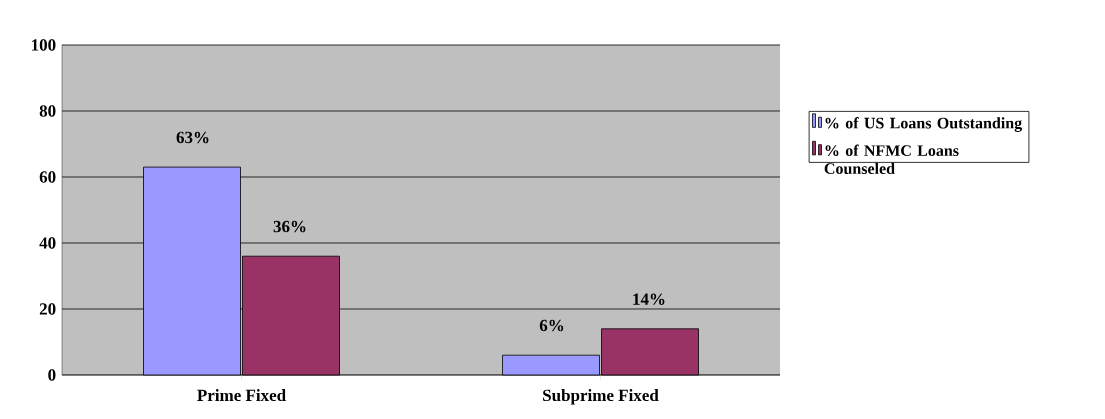  Describe the element at coordinates (289, 226) in the screenshot. I see `data-label: 36%` at that location.